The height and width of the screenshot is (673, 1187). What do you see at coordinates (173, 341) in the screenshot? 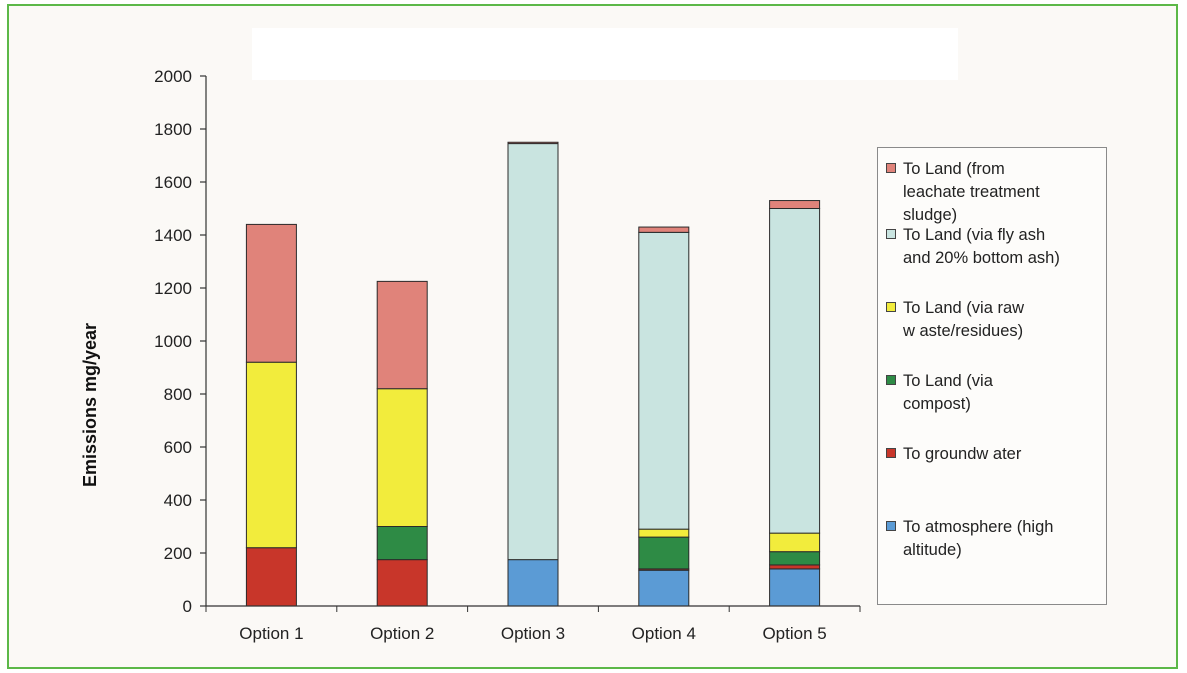
I see `y-tick-label: 1000` at bounding box center [173, 341].